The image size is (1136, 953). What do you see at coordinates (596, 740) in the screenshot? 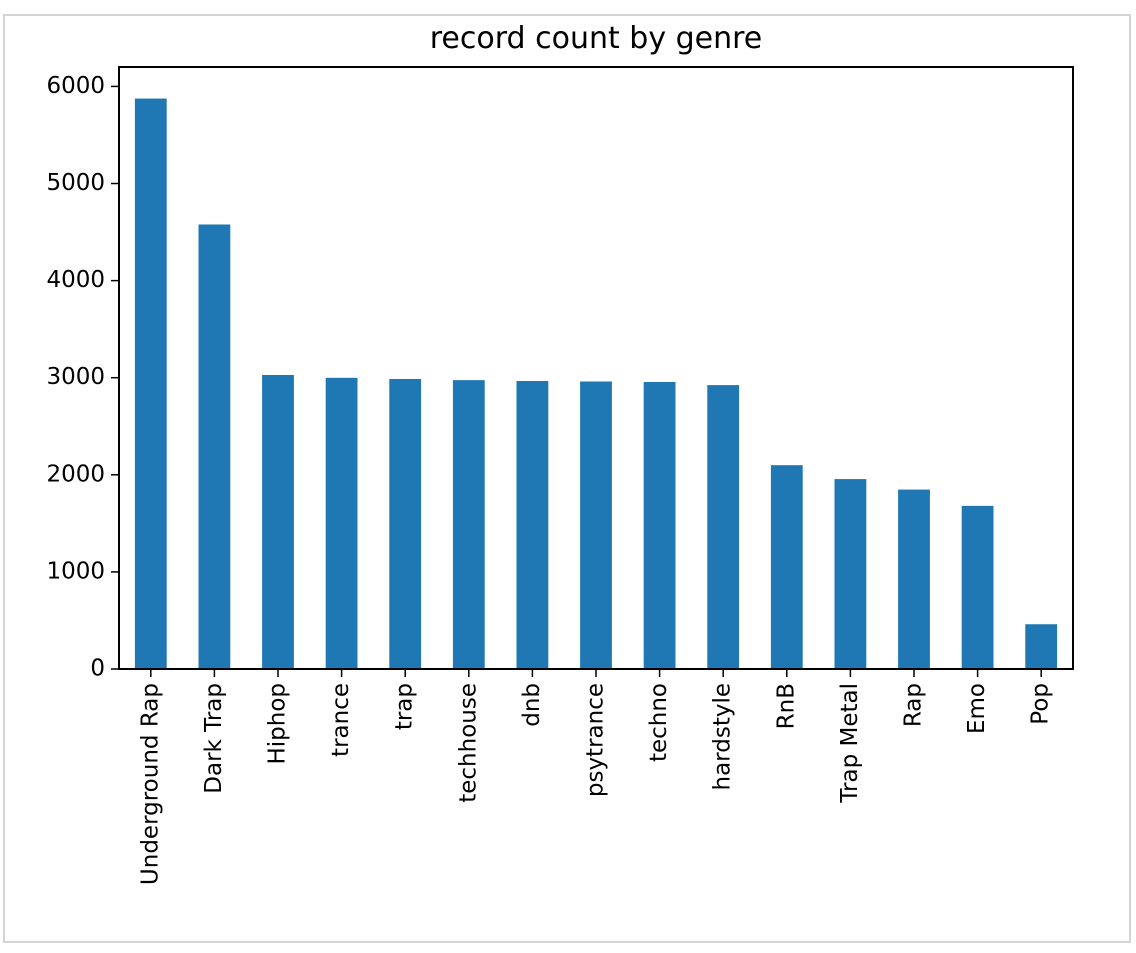
I see `x-tick-label: psytrance` at bounding box center [596, 740].